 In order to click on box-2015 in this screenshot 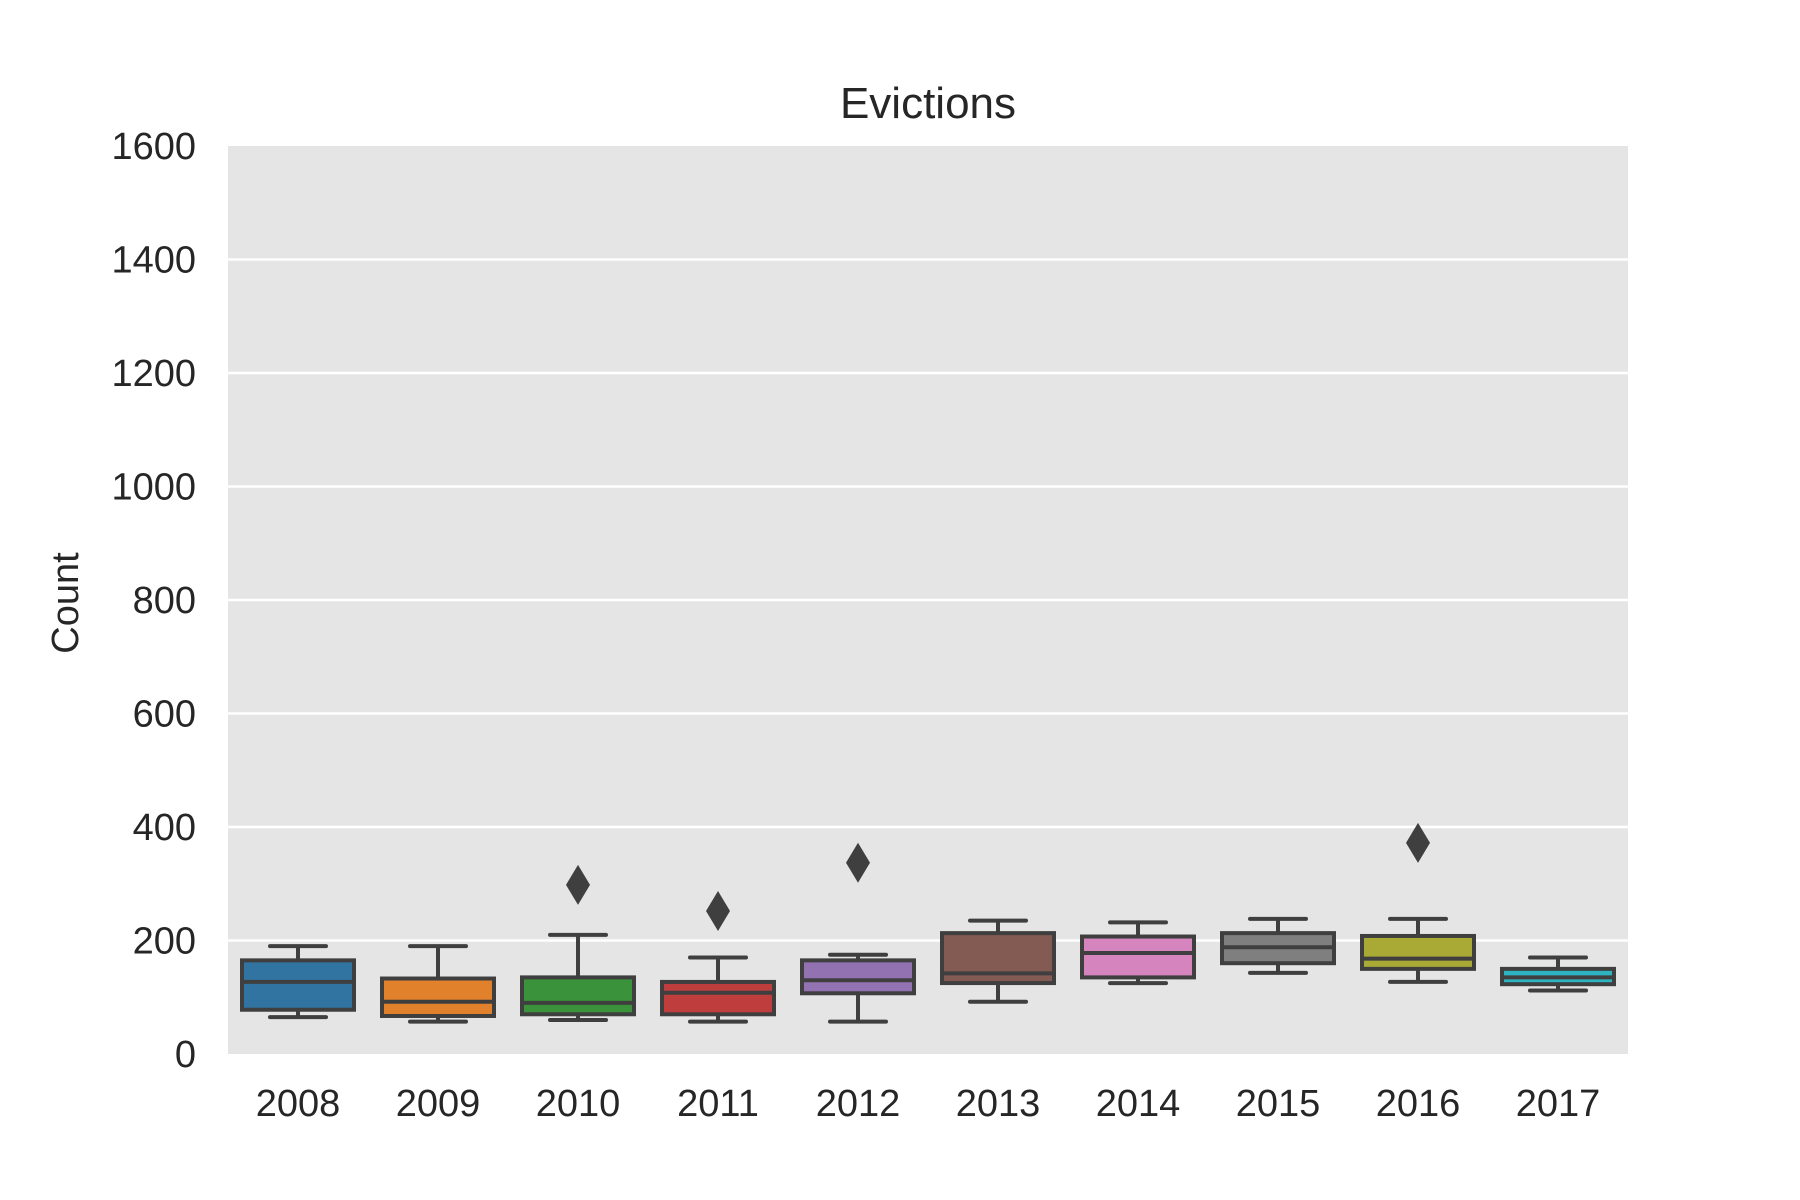, I will do `click(1278, 945)`.